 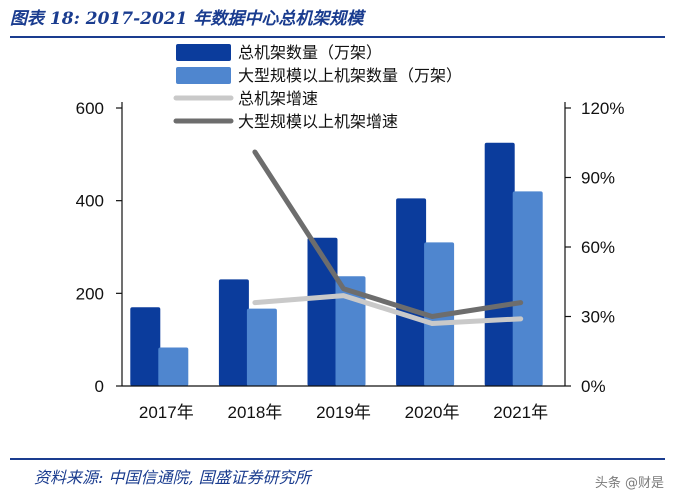 What do you see at coordinates (310, 52) in the screenshot?
I see `legend-label-0: 总机架数量（万架）` at bounding box center [310, 52].